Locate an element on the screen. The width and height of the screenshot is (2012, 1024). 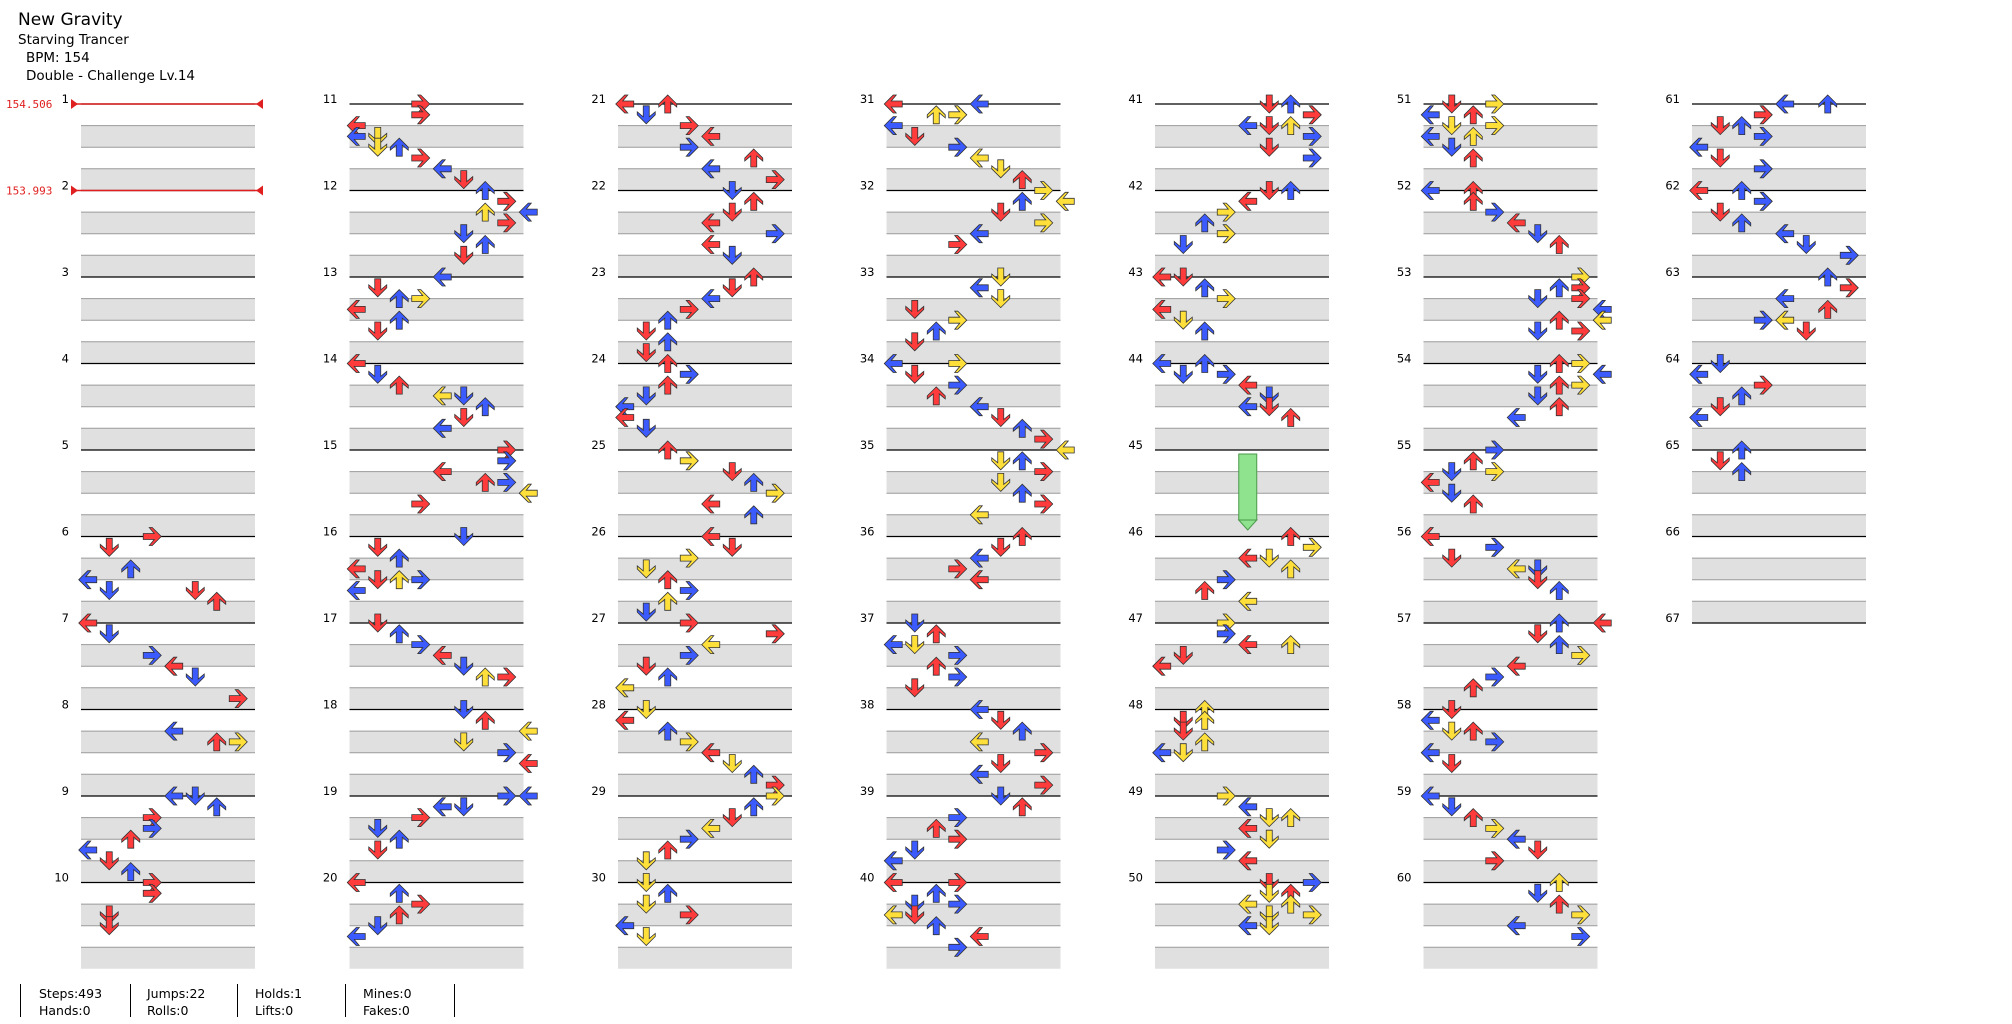
measure-number: 29 is located at coordinates (598, 791).